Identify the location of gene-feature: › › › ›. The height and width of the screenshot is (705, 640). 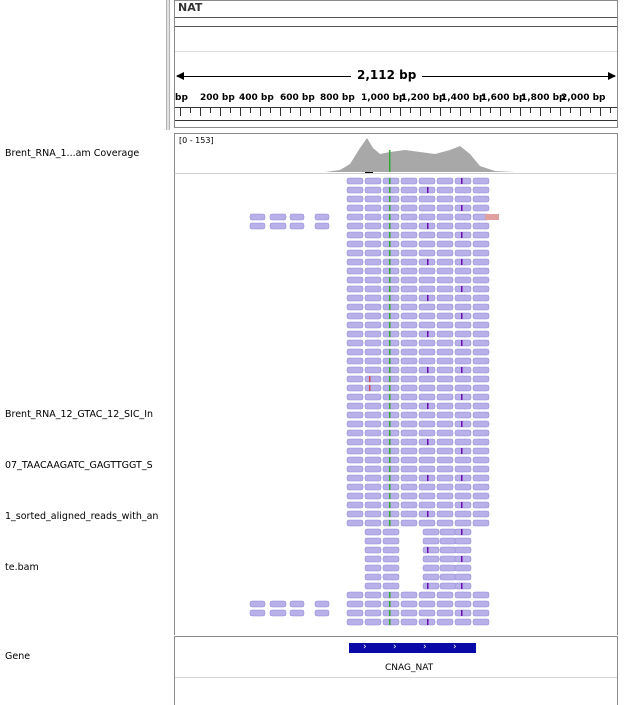
(412, 647).